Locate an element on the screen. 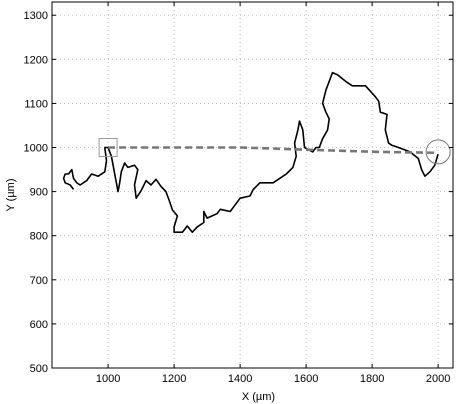 The image size is (456, 404). y-tick-label: 600 is located at coordinates (39, 325).